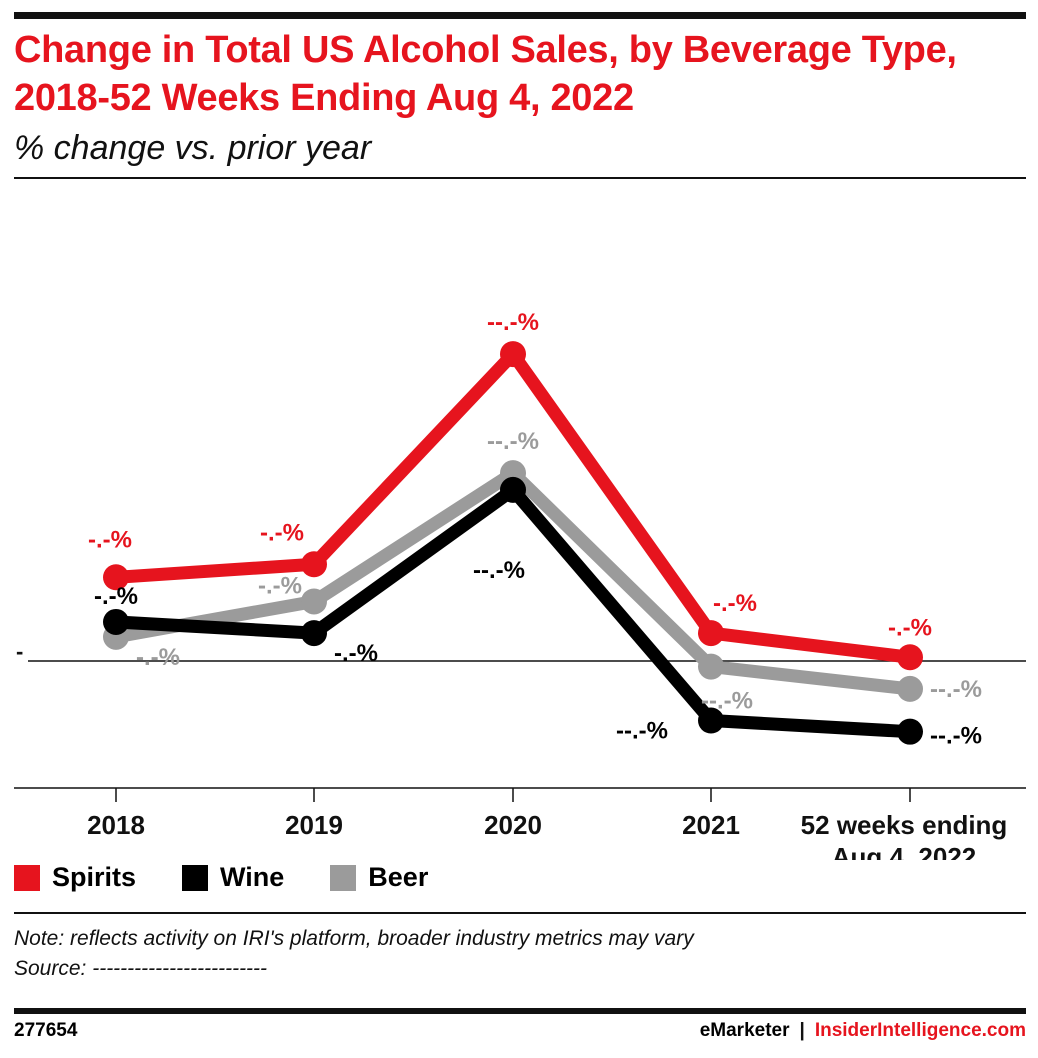 This screenshot has height=1058, width=1038. What do you see at coordinates (195, 877) in the screenshot?
I see `legend-swatch-wine` at bounding box center [195, 877].